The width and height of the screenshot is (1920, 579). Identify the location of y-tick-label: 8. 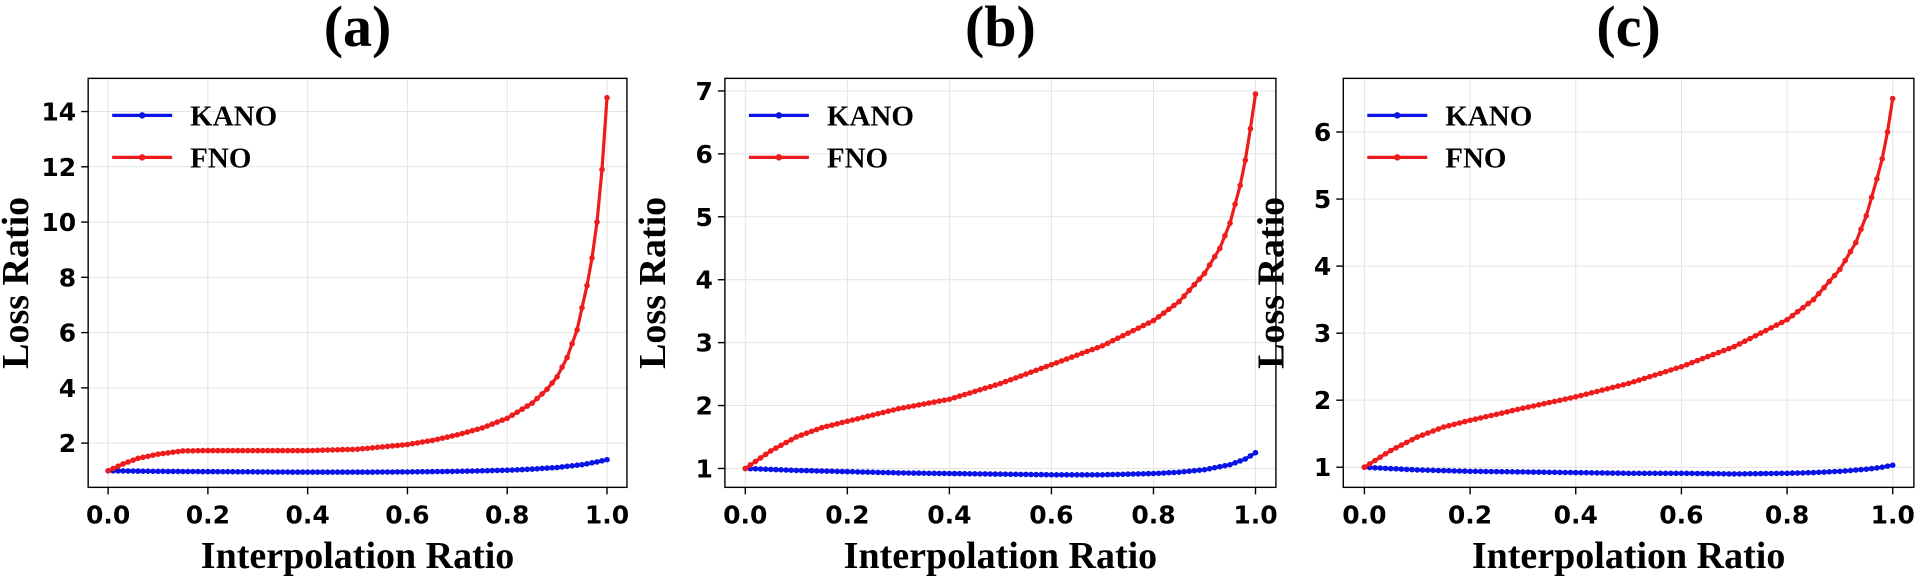
(67, 277).